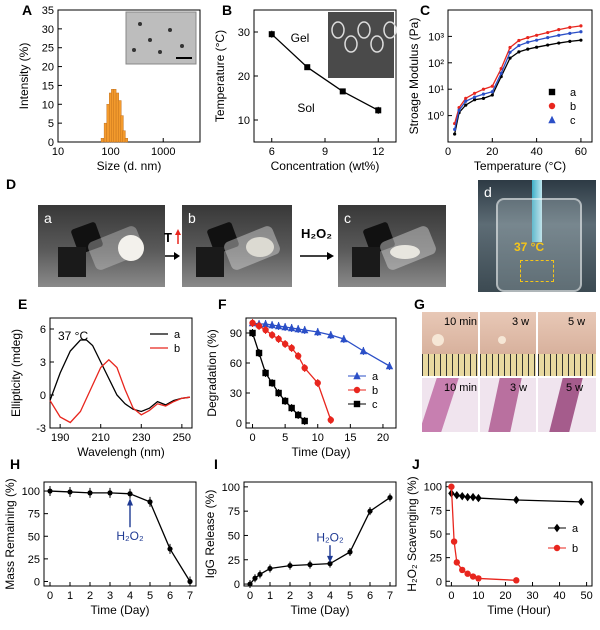 The height and width of the screenshot is (630, 600). I want to click on plot-frame-C, so click(520, 76).